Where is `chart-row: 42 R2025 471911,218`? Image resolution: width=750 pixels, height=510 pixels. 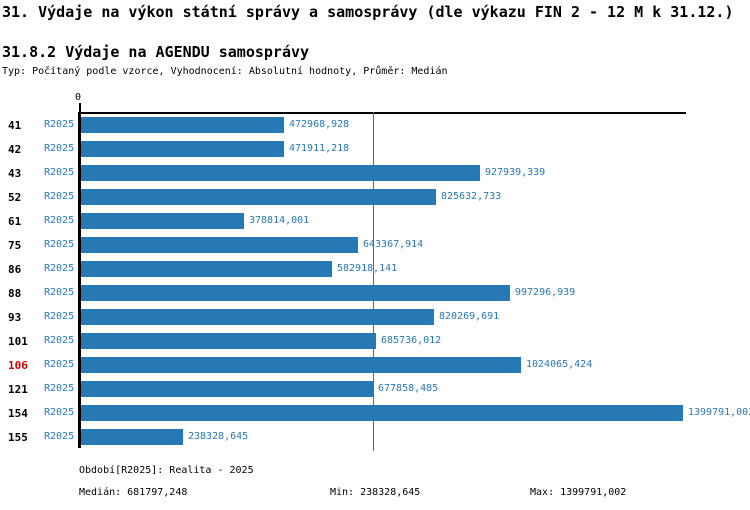 chart-row: 42 R2025 471911,218 is located at coordinates (375, 152).